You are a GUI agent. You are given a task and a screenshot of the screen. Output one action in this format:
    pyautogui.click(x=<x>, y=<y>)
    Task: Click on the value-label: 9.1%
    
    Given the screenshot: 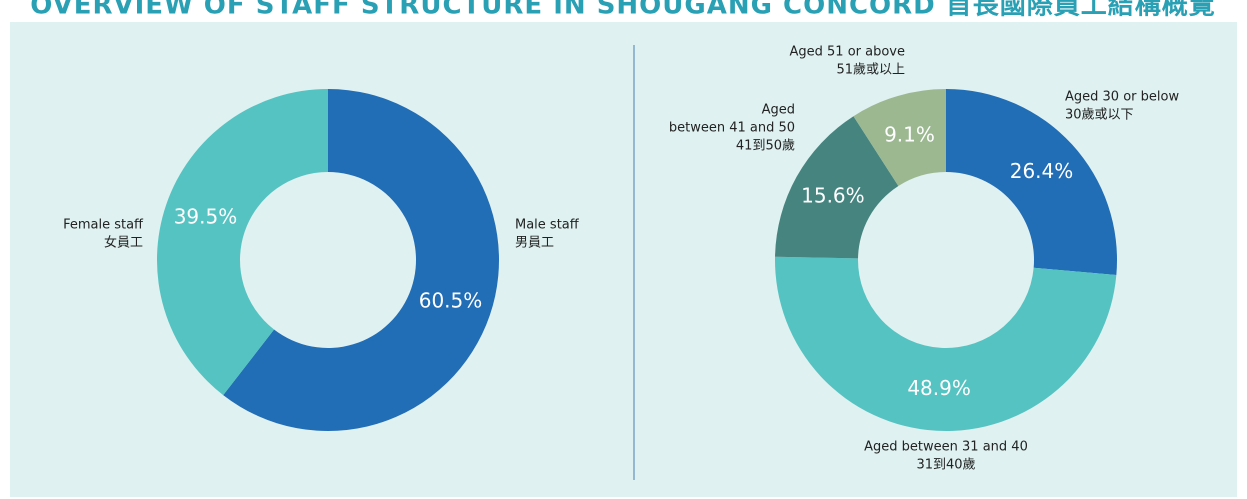 What is the action you would take?
    pyautogui.click(x=909, y=134)
    